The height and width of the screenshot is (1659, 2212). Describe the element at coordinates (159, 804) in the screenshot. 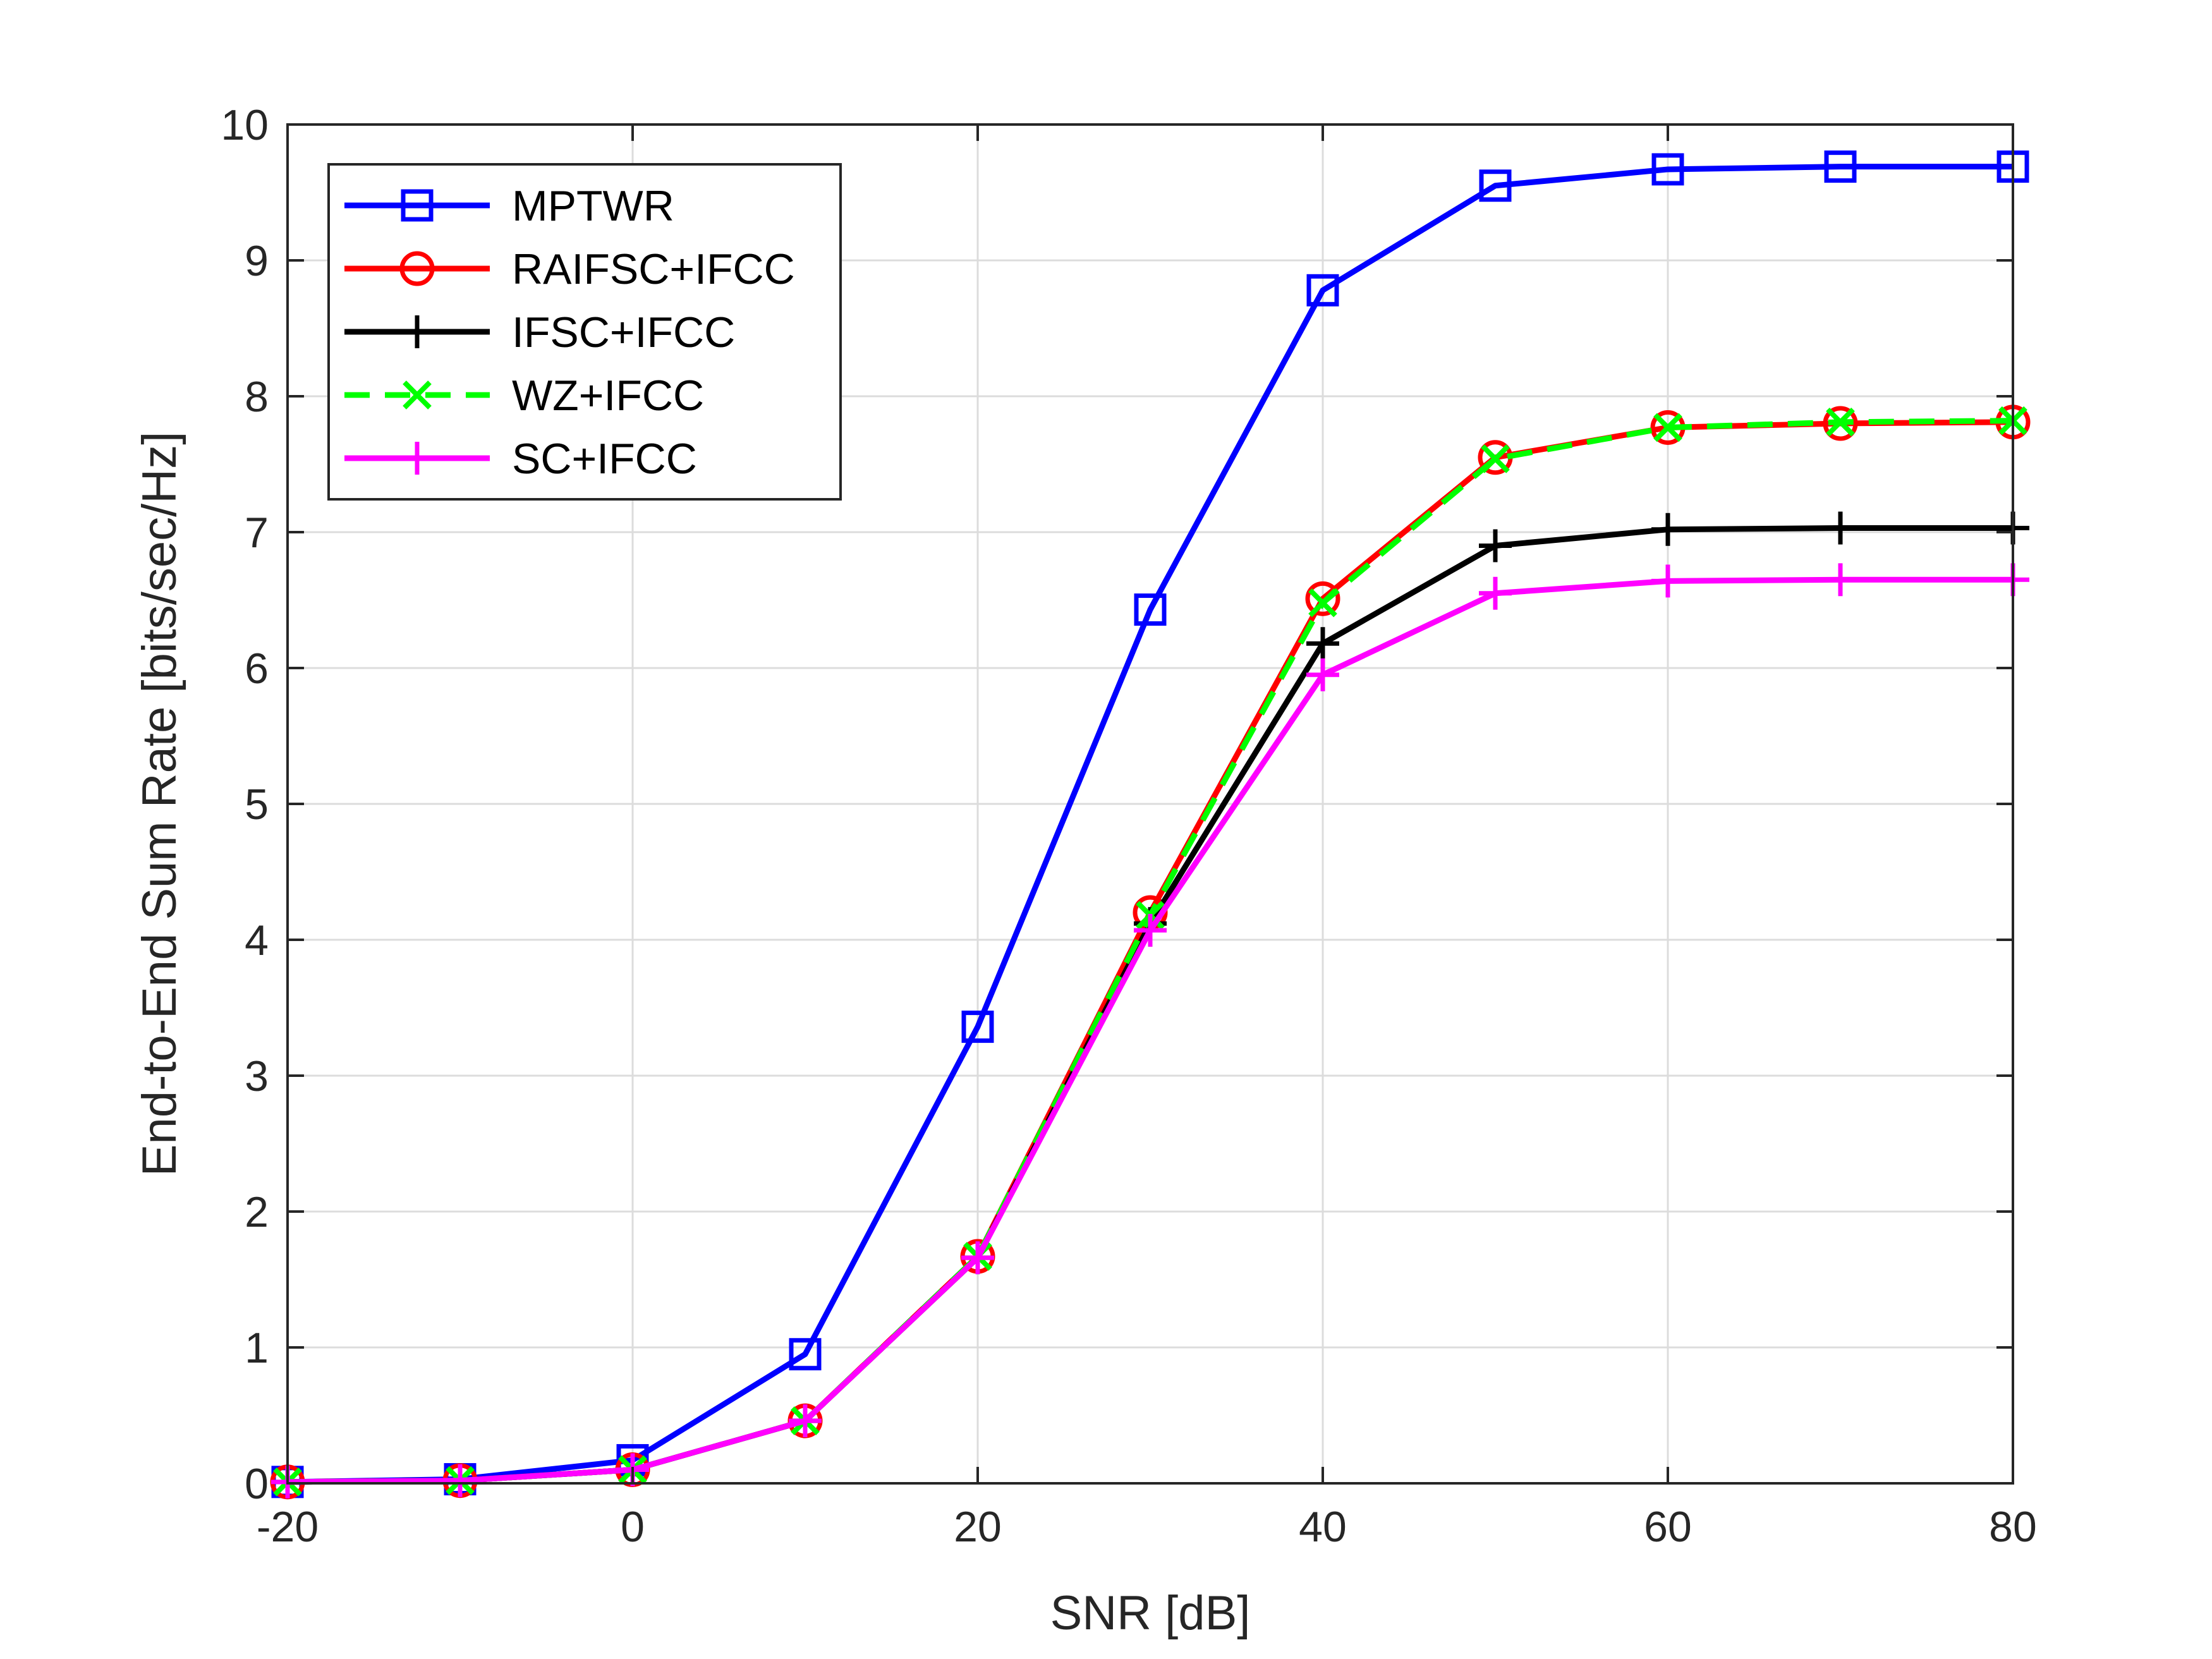

I see `y-axis-label: End-to-End Sum Rate [bits/sec/Hz]` at that location.